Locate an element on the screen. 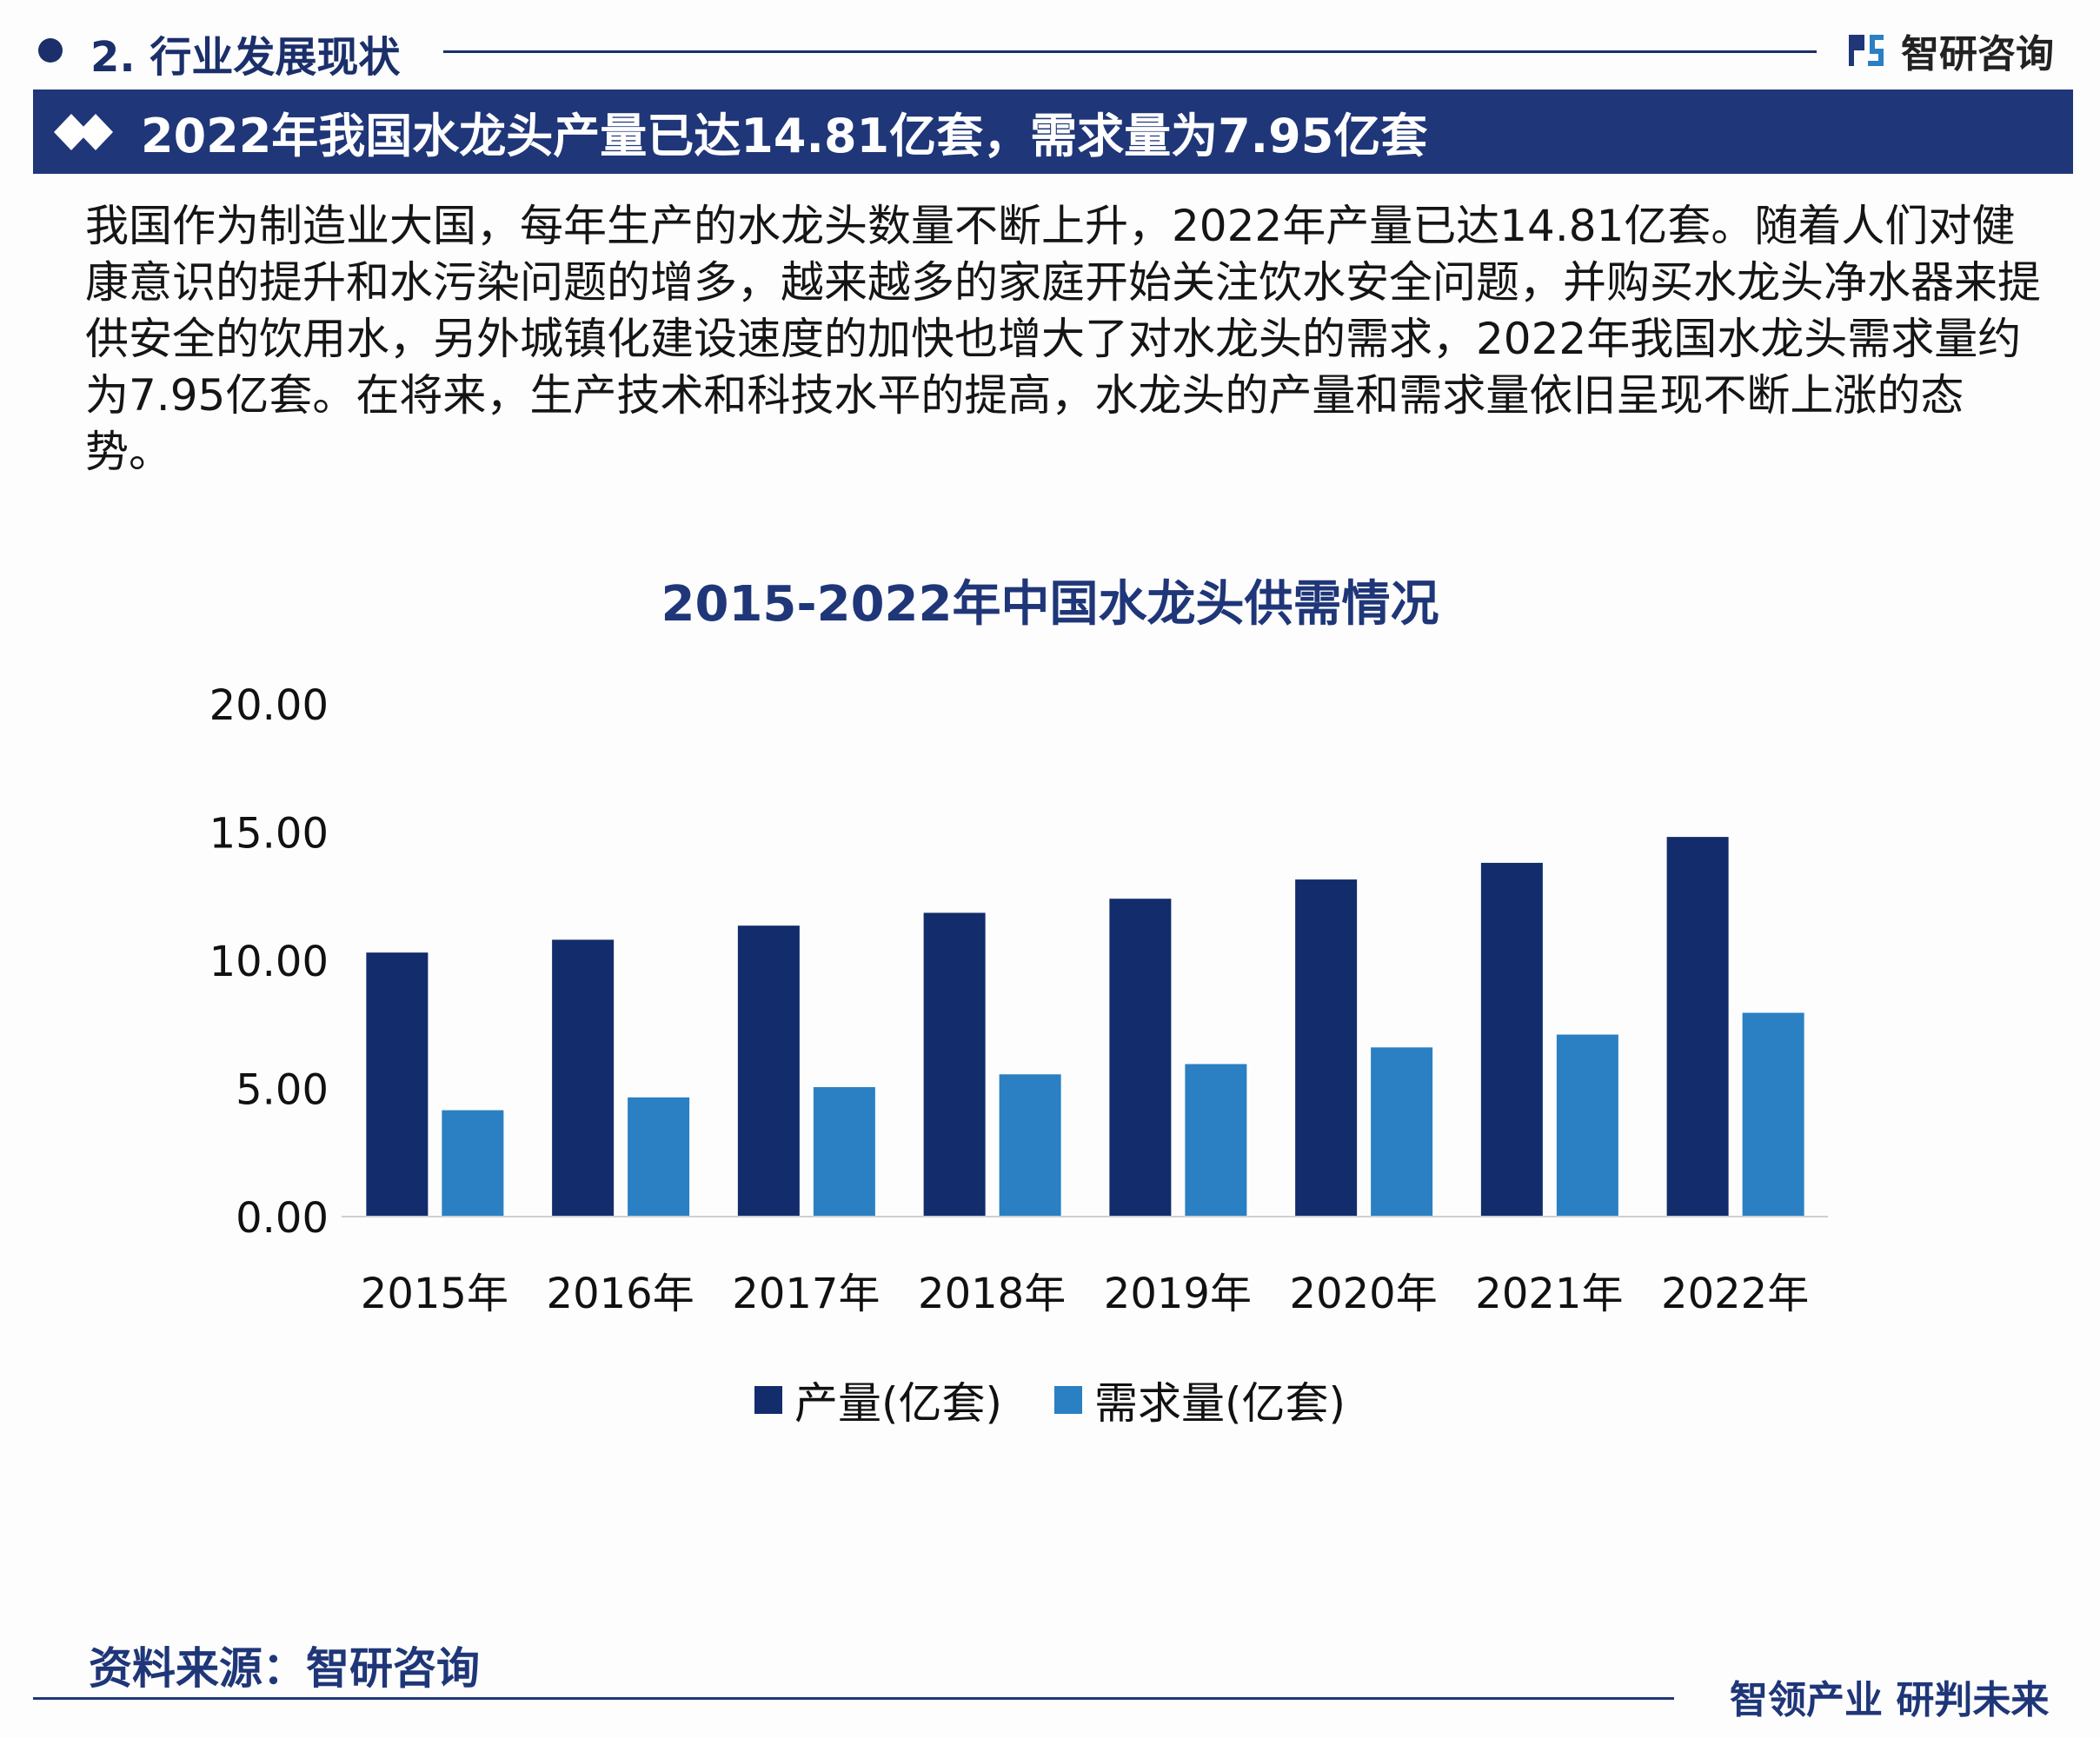 The width and height of the screenshot is (2100, 1738). x-tick-label: 2022年 is located at coordinates (1735, 1294).